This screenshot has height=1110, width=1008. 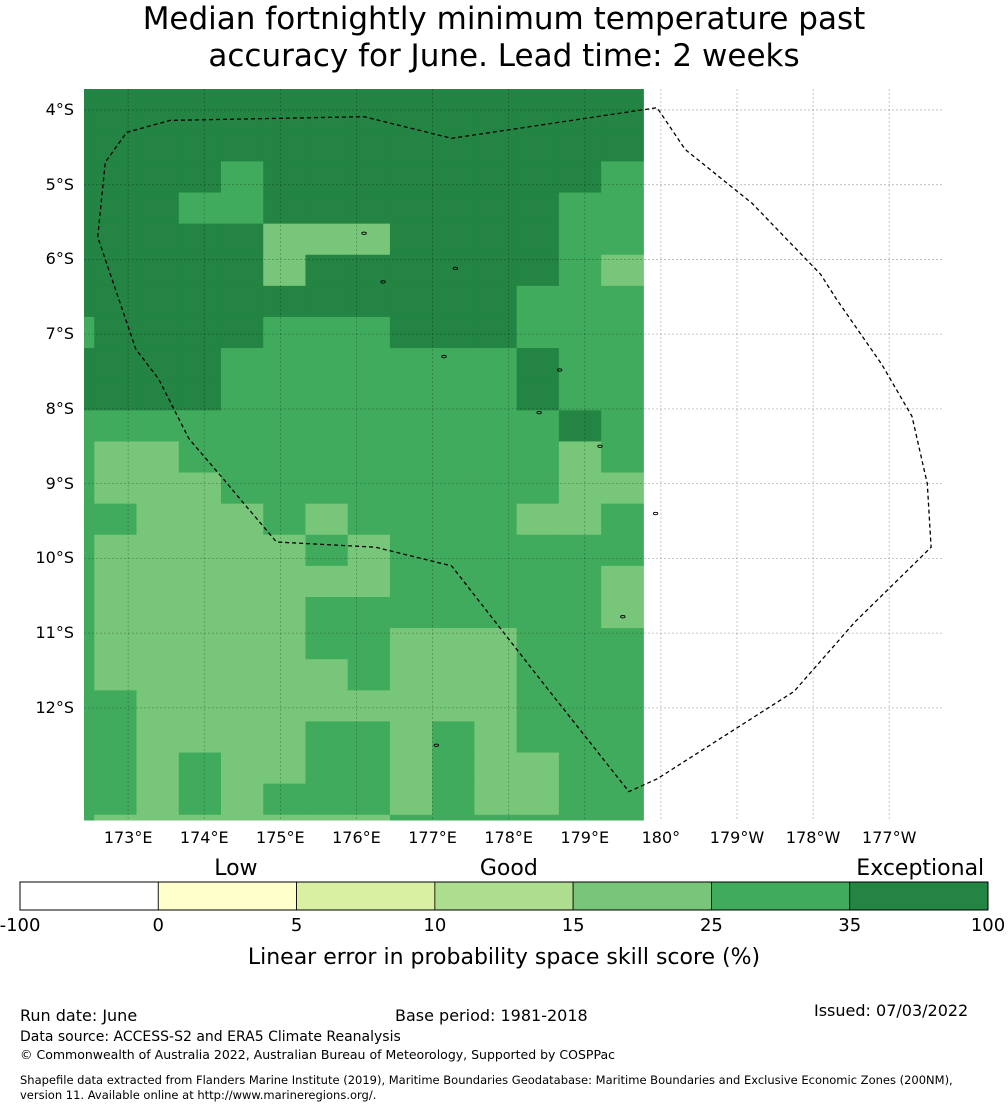 I want to click on longitude-label: 175°E, so click(x=280, y=837).